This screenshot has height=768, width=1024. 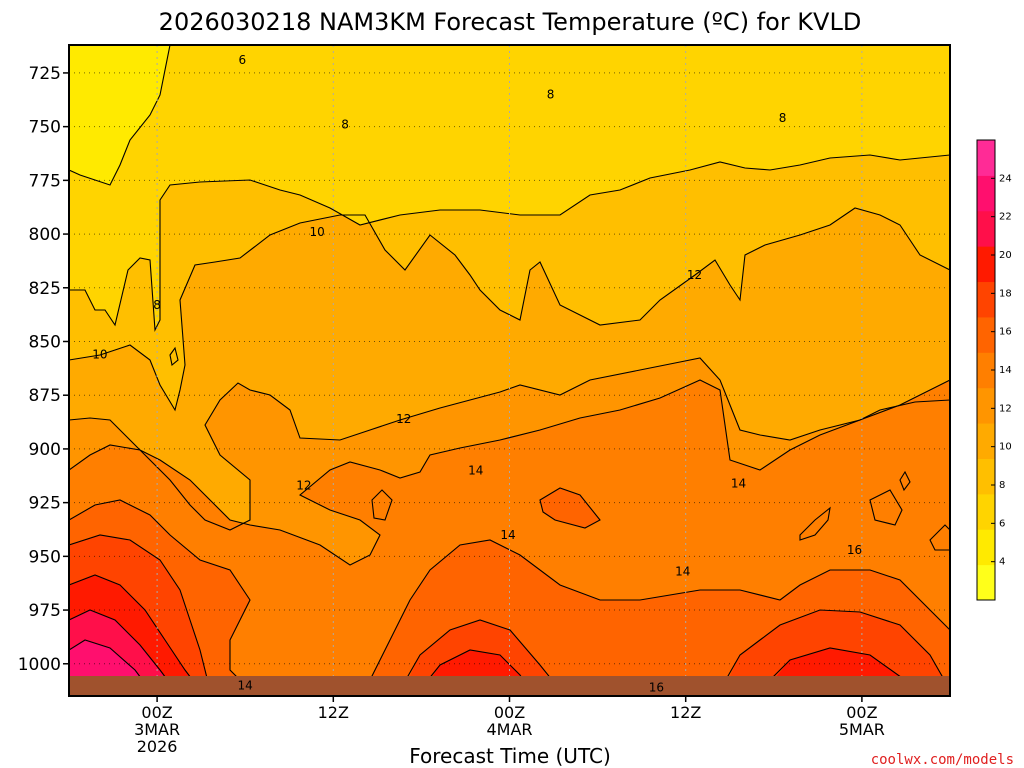 I want to click on colorbar-tick-label: 16, so click(x=1005, y=332).